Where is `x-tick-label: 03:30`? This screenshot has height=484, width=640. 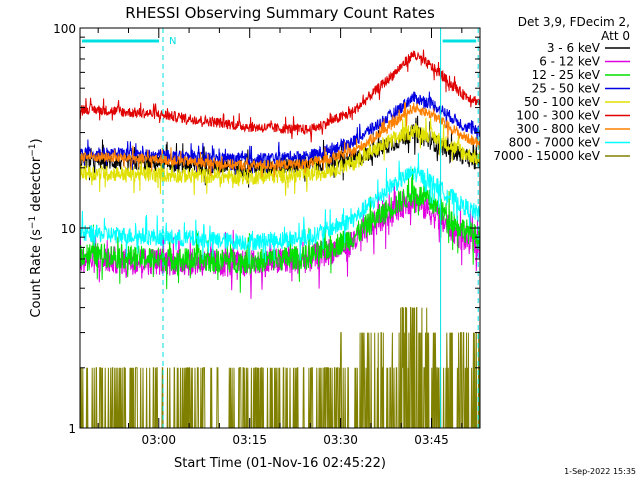 x-tick-label: 03:30 is located at coordinates (340, 440).